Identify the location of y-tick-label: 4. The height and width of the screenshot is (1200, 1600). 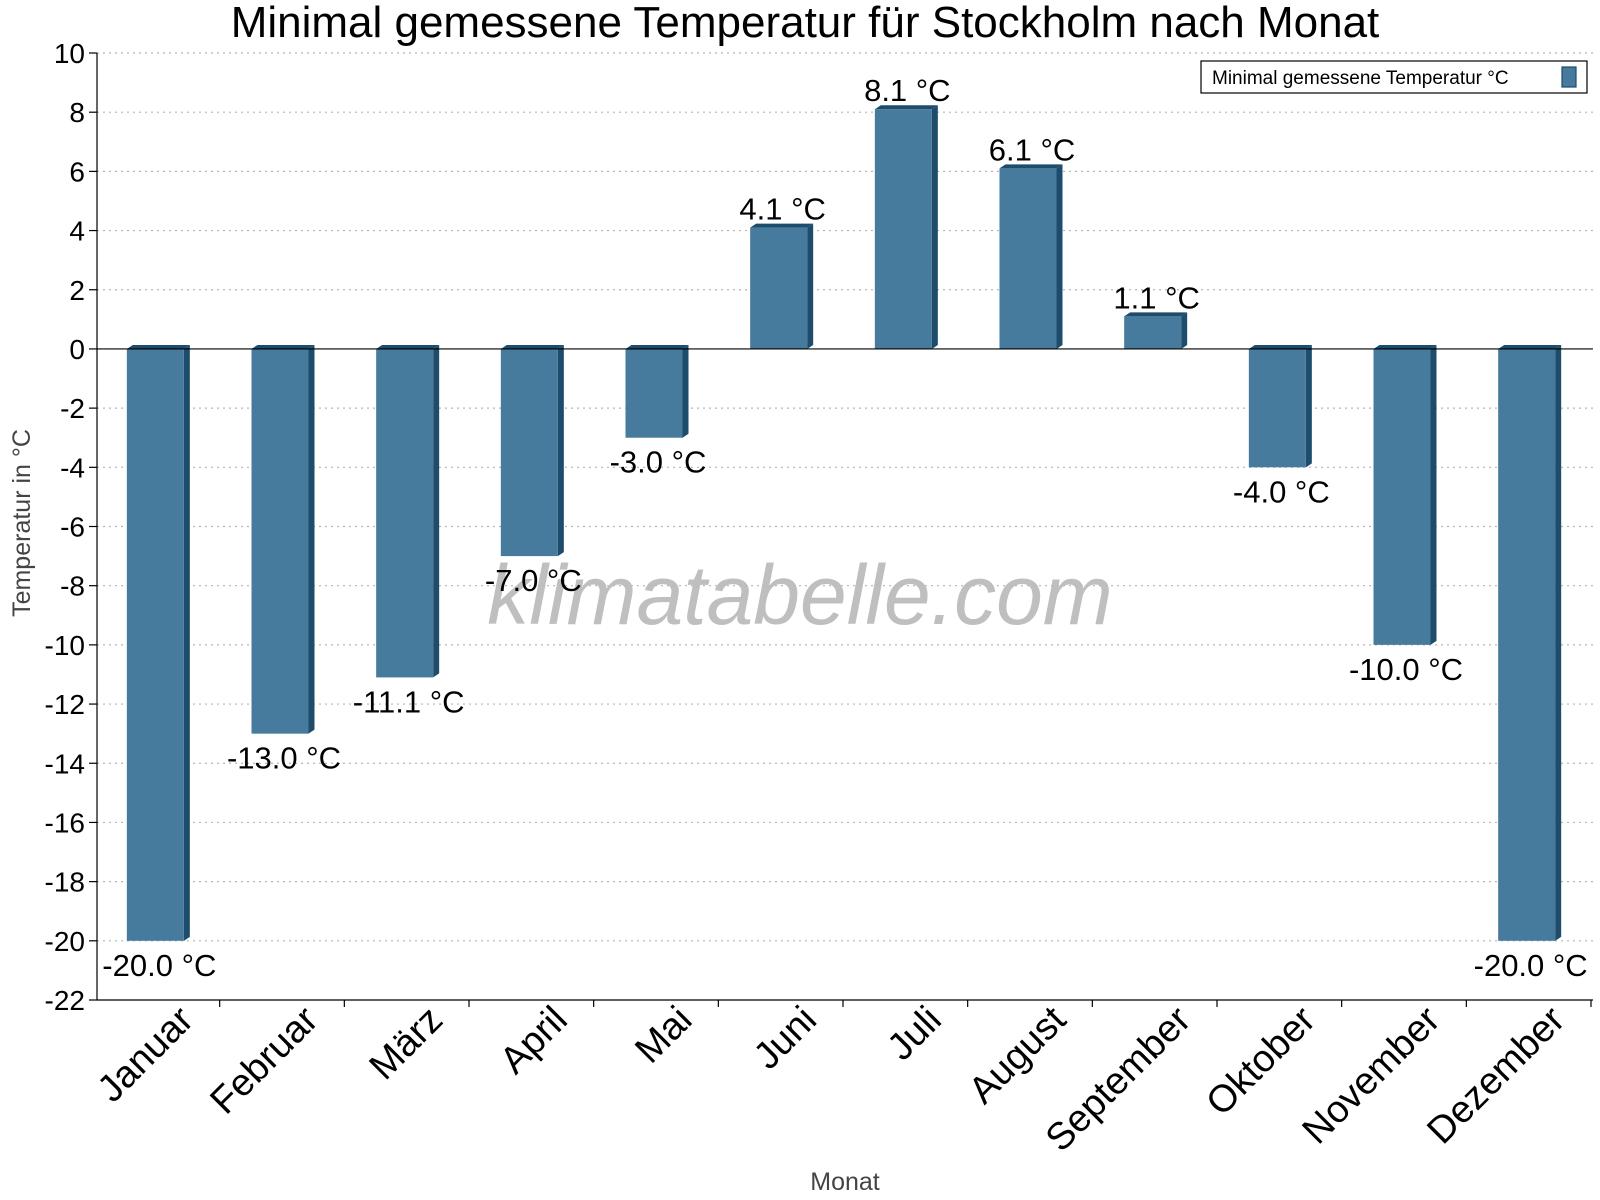
(77, 231).